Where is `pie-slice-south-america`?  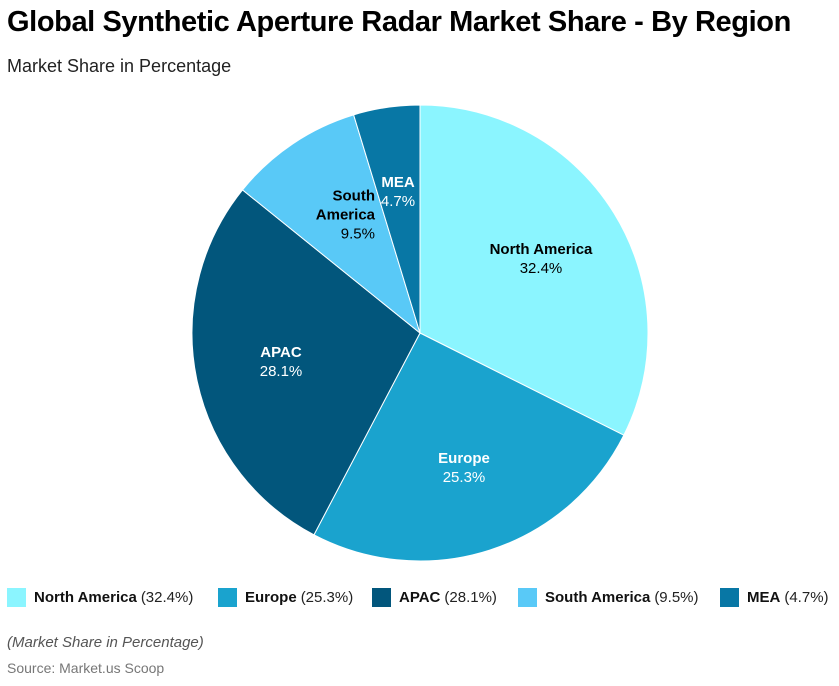
pie-slice-south-america is located at coordinates (331, 224).